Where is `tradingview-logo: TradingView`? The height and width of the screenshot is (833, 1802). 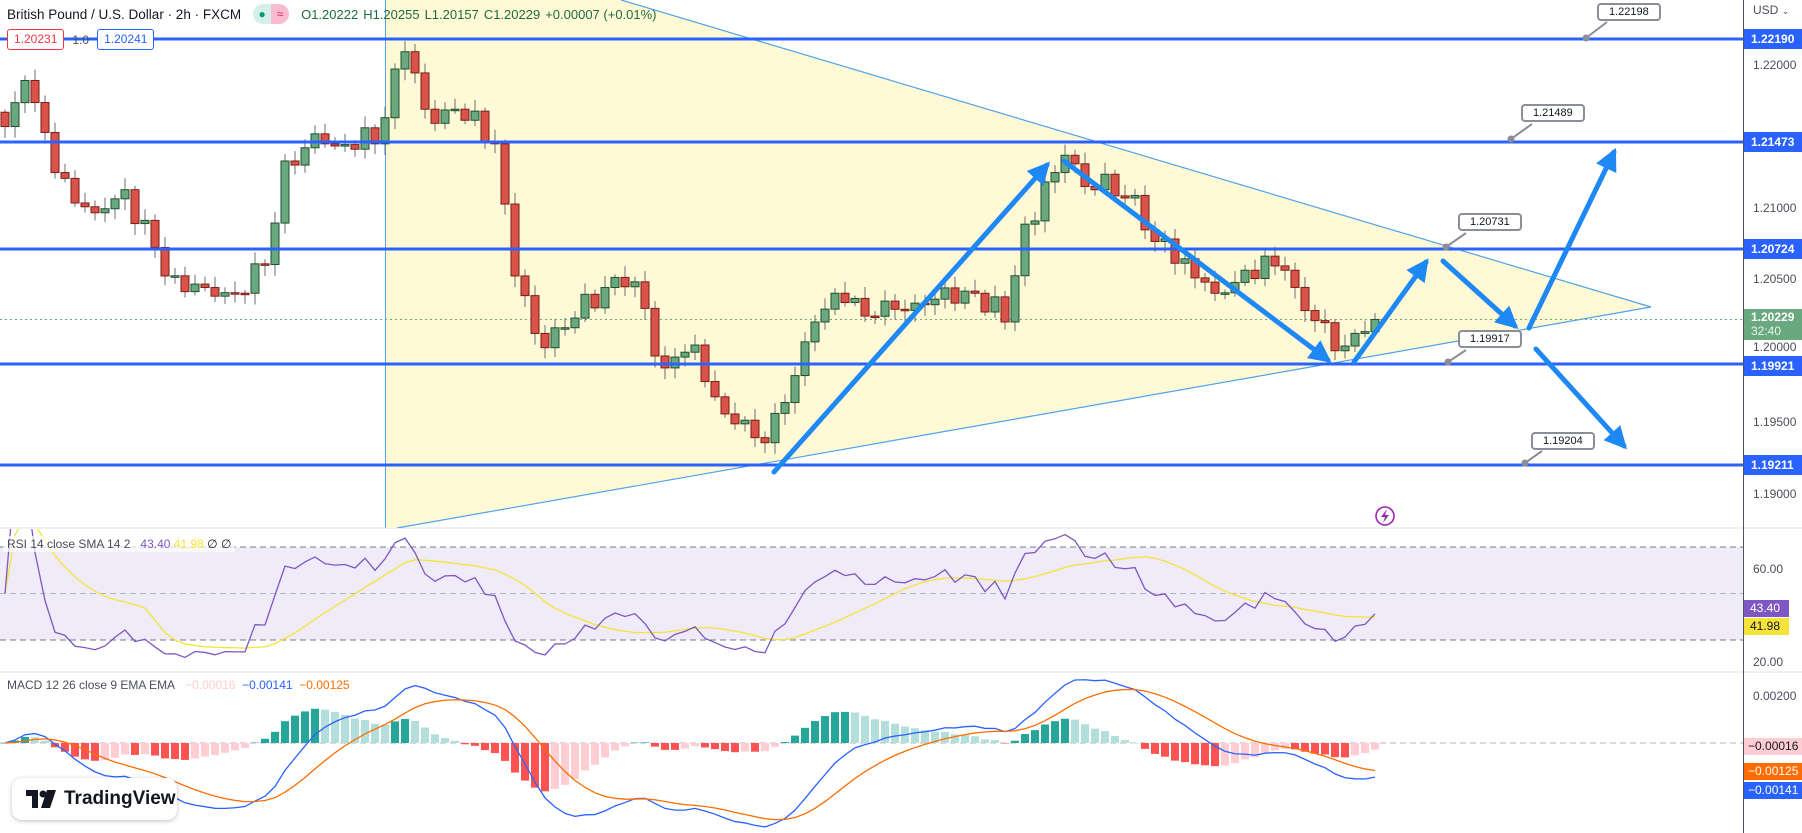 tradingview-logo: TradingView is located at coordinates (94, 799).